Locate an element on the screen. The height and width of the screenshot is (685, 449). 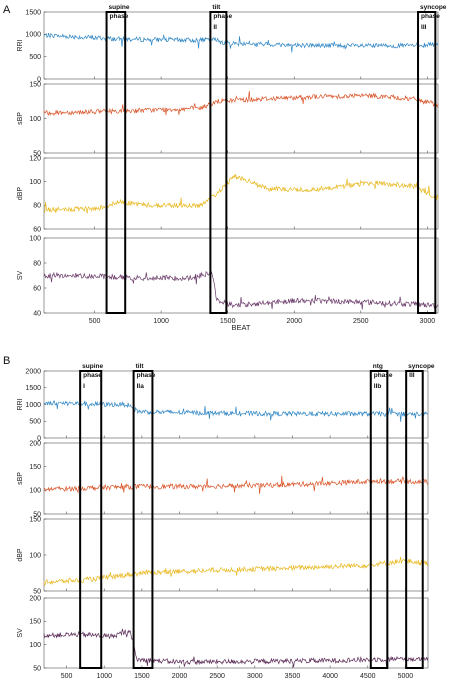
y-tick-label: 0 is located at coordinates (39, 79).